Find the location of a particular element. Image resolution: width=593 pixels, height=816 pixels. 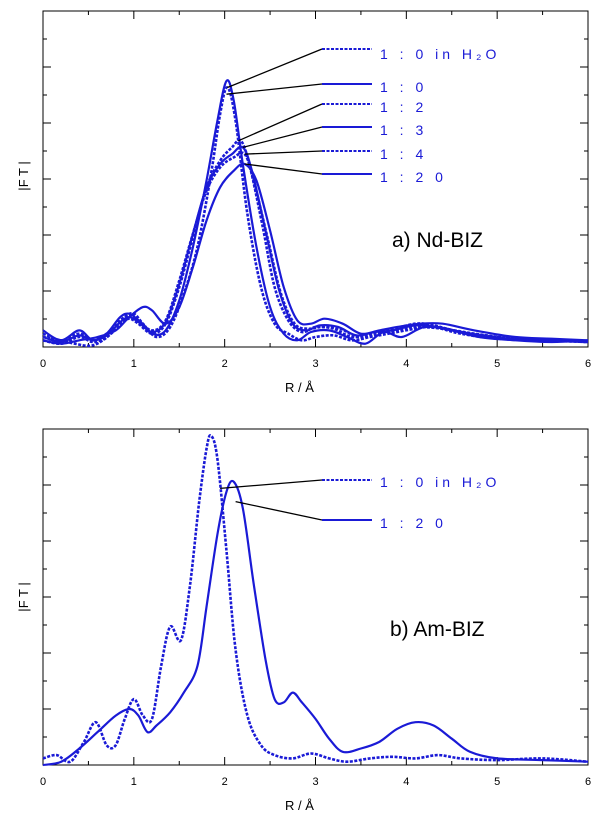

panel-a-legend-3: 1 : 2 is located at coordinates (403, 107).